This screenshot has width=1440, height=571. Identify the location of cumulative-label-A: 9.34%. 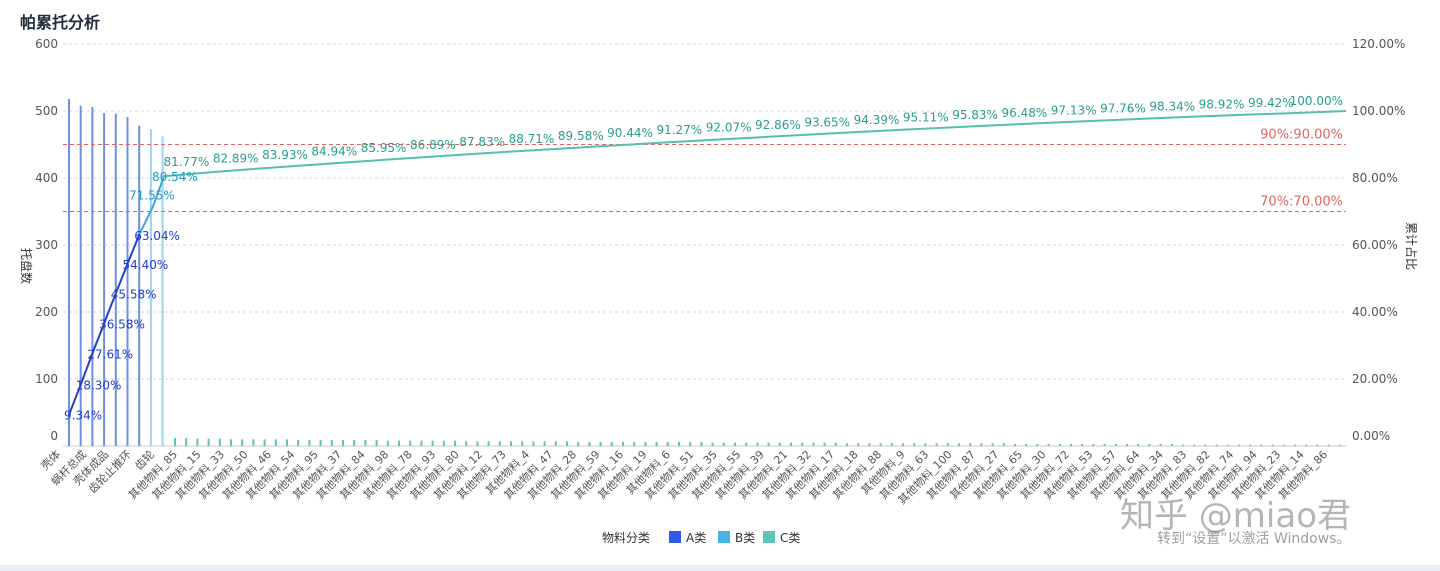
(83, 416).